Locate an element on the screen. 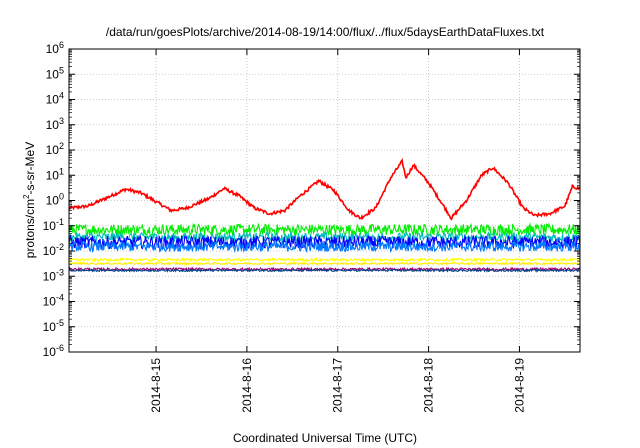 This screenshot has height=448, width=640. y-tick-label: 10⁻⁴ is located at coordinates (53, 301).